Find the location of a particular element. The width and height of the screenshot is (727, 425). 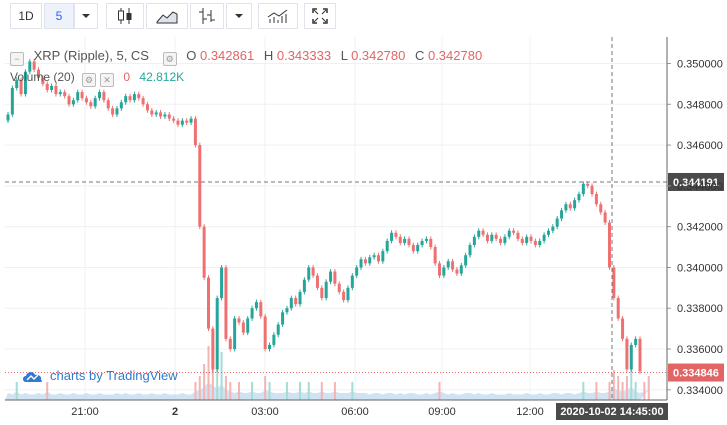

close-value: 0.342780 is located at coordinates (455, 55).